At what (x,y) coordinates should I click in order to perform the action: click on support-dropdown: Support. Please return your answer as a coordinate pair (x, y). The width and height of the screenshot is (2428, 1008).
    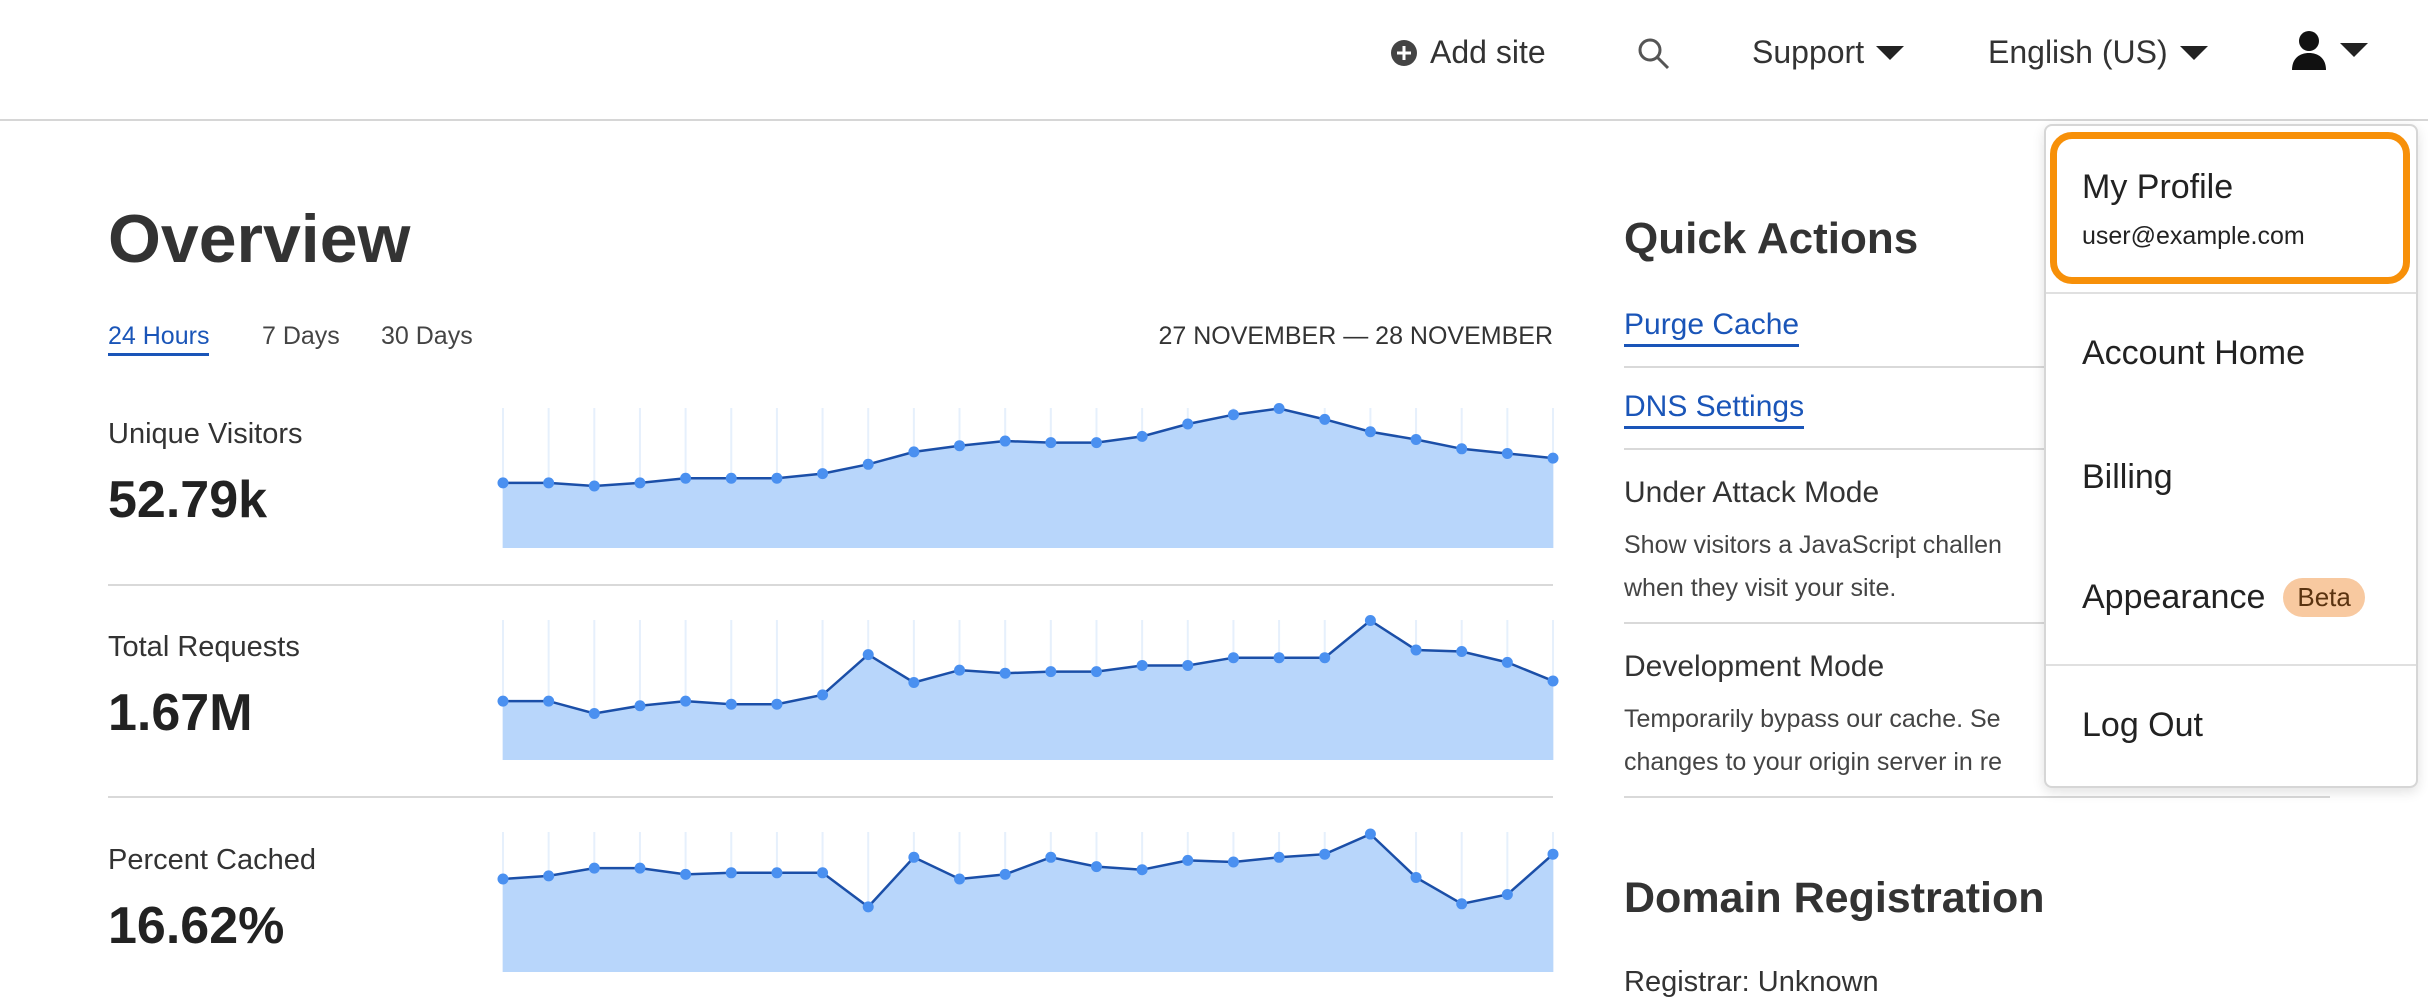
    Looking at the image, I should click on (1828, 52).